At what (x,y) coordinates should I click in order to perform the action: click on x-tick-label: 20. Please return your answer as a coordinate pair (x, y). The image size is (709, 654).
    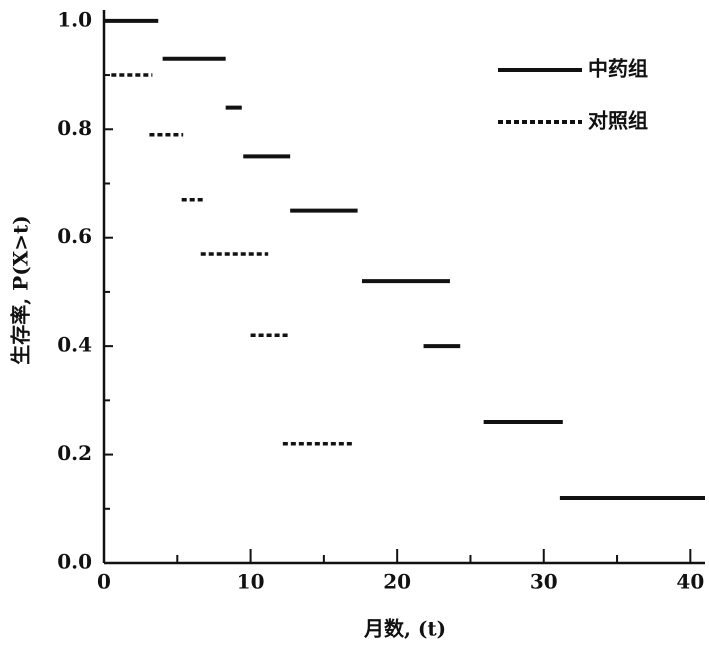
    Looking at the image, I should click on (397, 582).